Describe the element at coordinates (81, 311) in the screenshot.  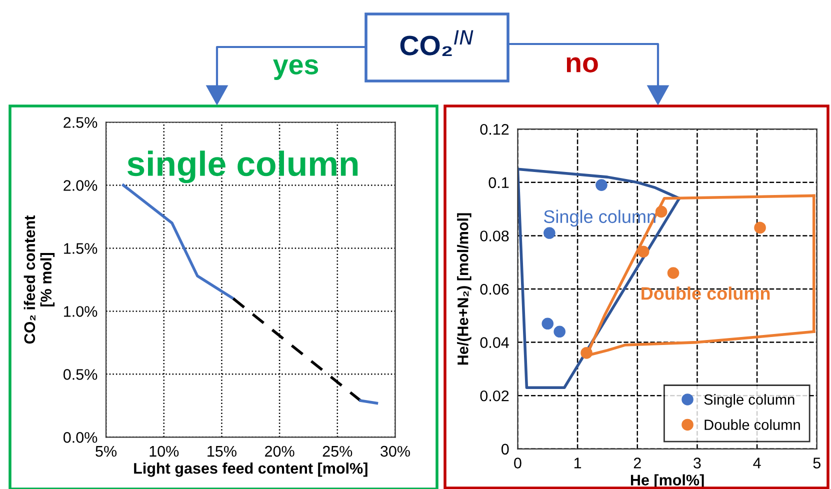
I see `y-tick-label: 1.0%` at that location.